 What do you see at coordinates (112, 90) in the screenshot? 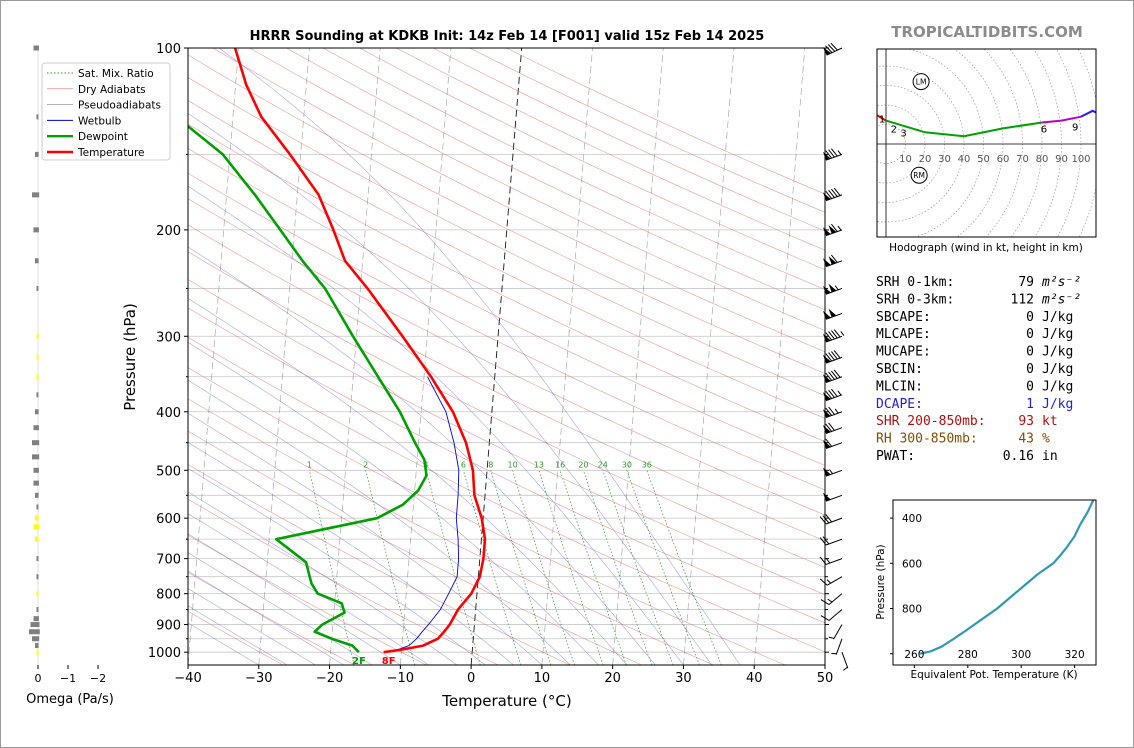
I see `legend-label: Dry Adiabats` at bounding box center [112, 90].